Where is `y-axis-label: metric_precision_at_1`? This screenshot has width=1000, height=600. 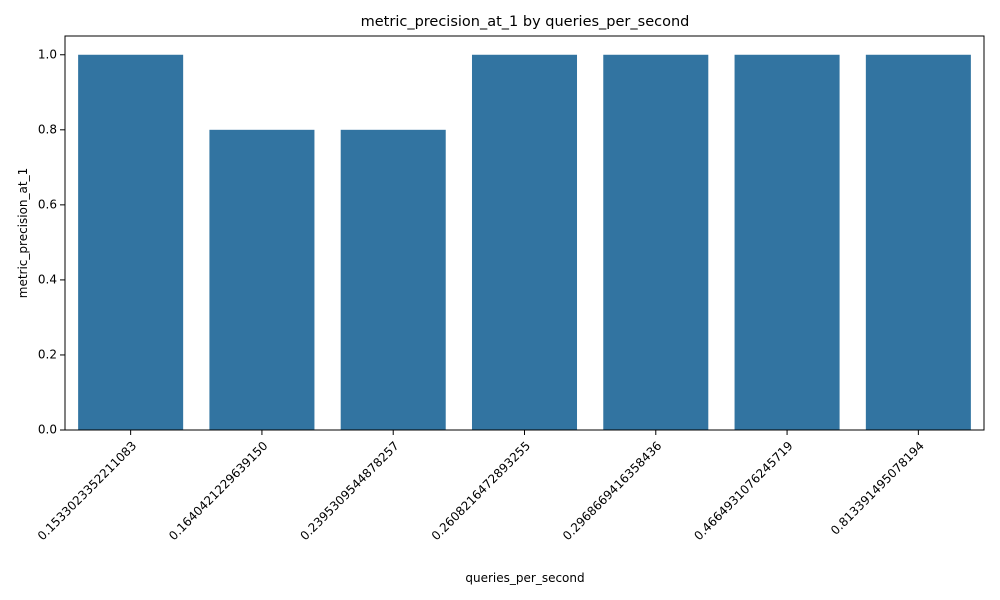 y-axis-label: metric_precision_at_1 is located at coordinates (23, 233).